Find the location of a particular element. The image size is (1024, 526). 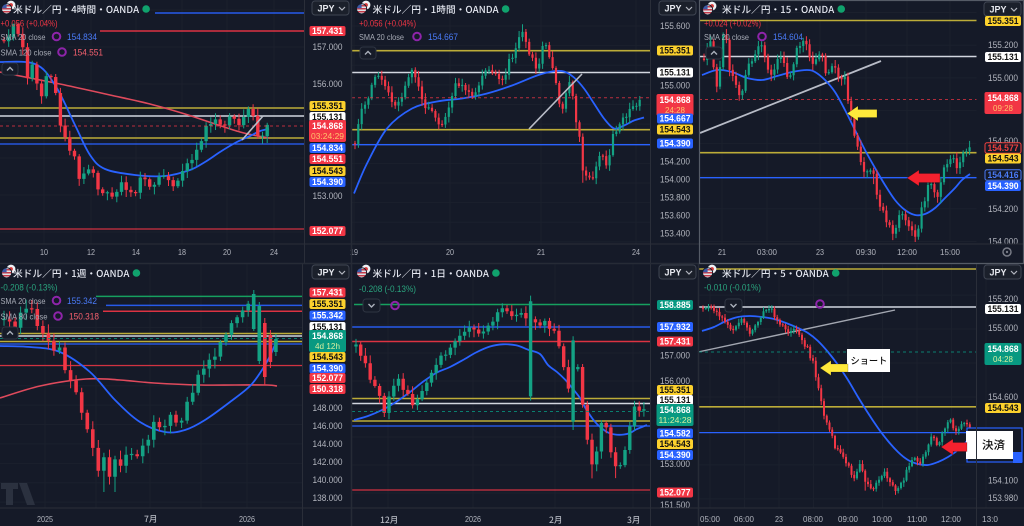

svg-text: 13:0 is located at coordinates (990, 519).